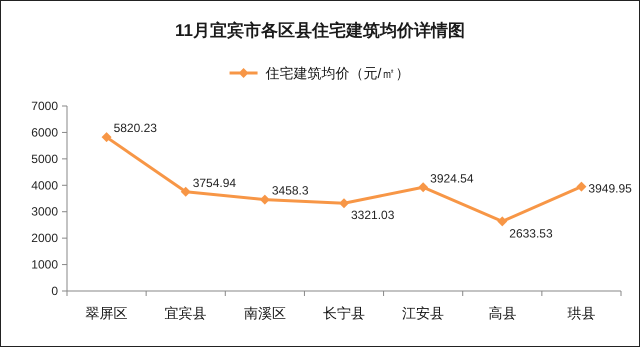  Describe the element at coordinates (610, 189) in the screenshot. I see `data-label: 3949.95` at that location.